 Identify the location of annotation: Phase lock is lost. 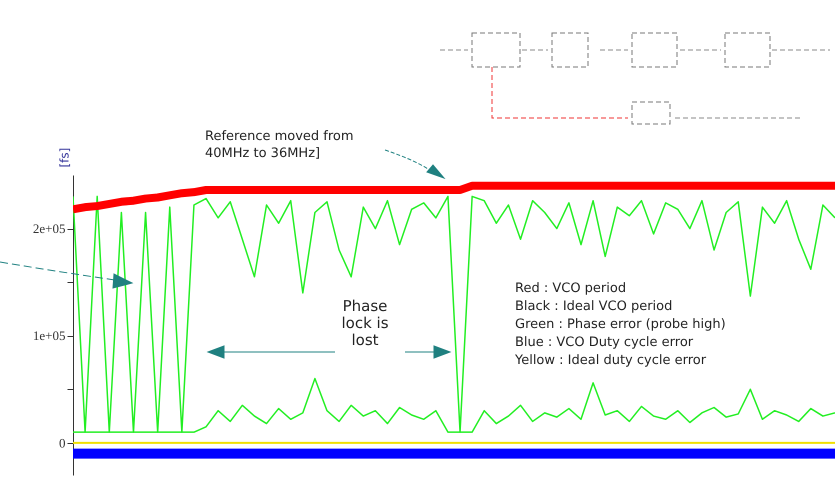
(365, 323).